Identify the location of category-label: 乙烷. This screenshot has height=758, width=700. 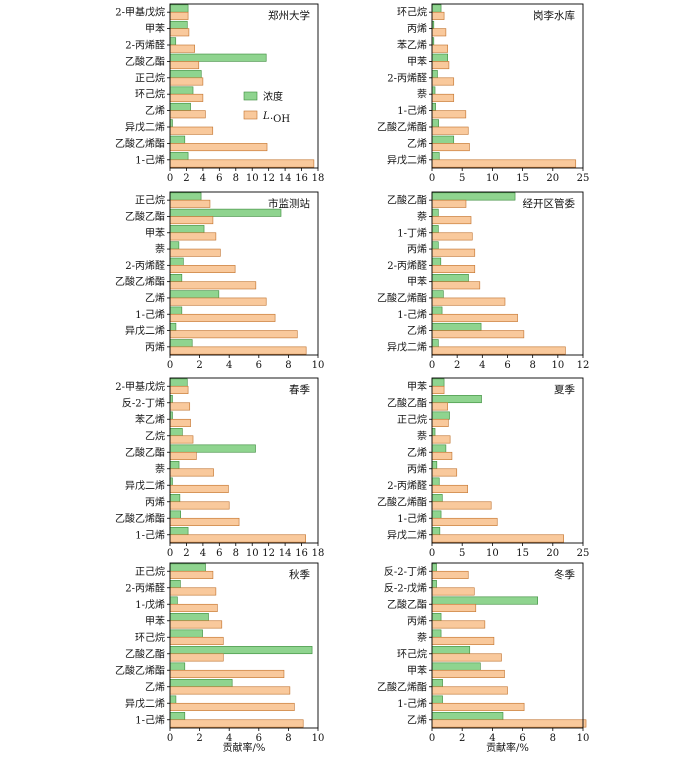
(155, 435).